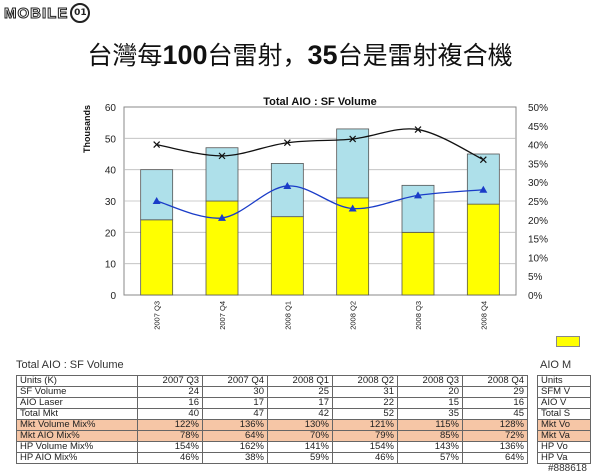 This screenshot has width=600, height=476. What do you see at coordinates (319, 102) in the screenshot?
I see `chart-title: Total AIO : SF Volume` at bounding box center [319, 102].